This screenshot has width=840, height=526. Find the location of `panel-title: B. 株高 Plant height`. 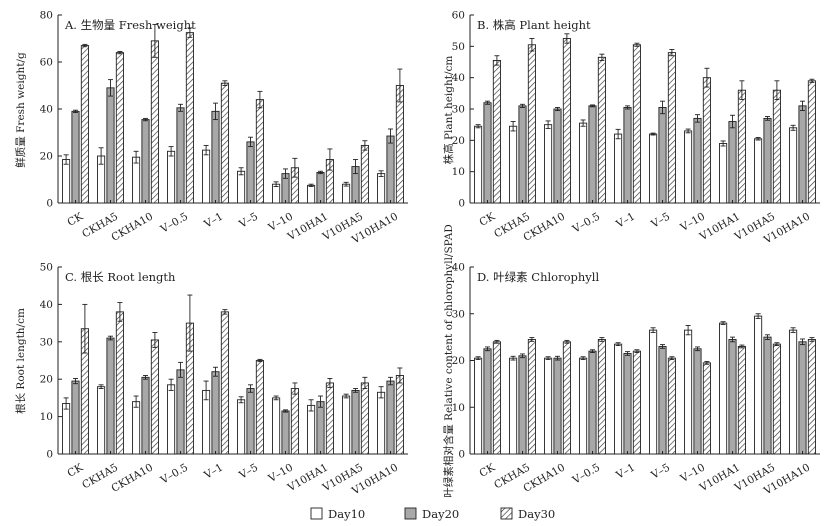

panel-title: B. 株高 Plant height is located at coordinates (534, 25).